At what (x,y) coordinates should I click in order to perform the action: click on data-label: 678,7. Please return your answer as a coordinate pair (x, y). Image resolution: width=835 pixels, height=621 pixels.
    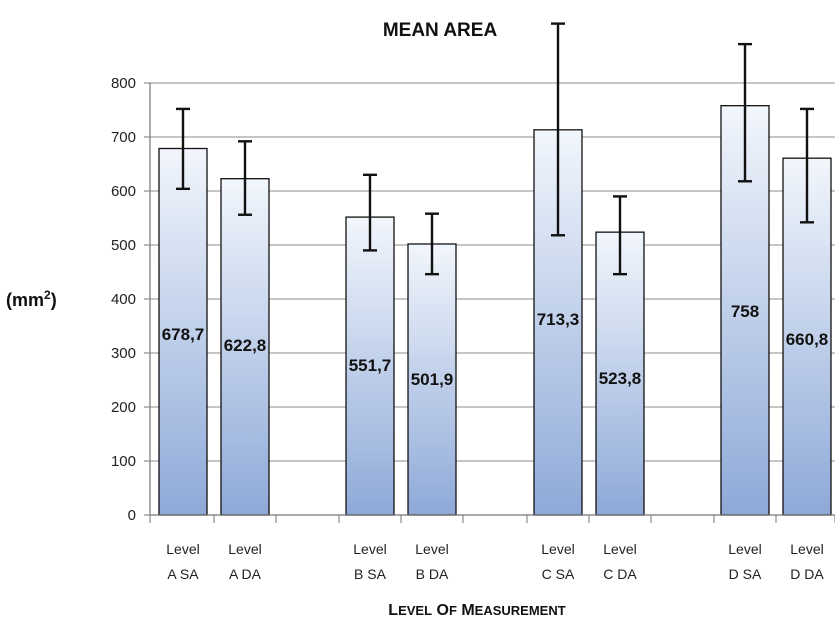
    Looking at the image, I should click on (183, 334).